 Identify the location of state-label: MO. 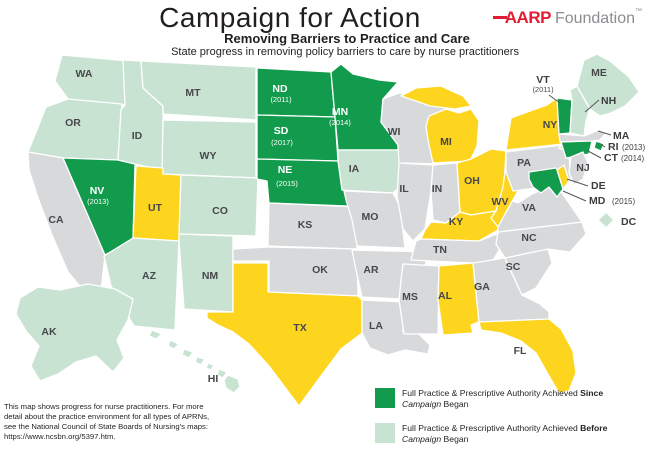
(370, 217).